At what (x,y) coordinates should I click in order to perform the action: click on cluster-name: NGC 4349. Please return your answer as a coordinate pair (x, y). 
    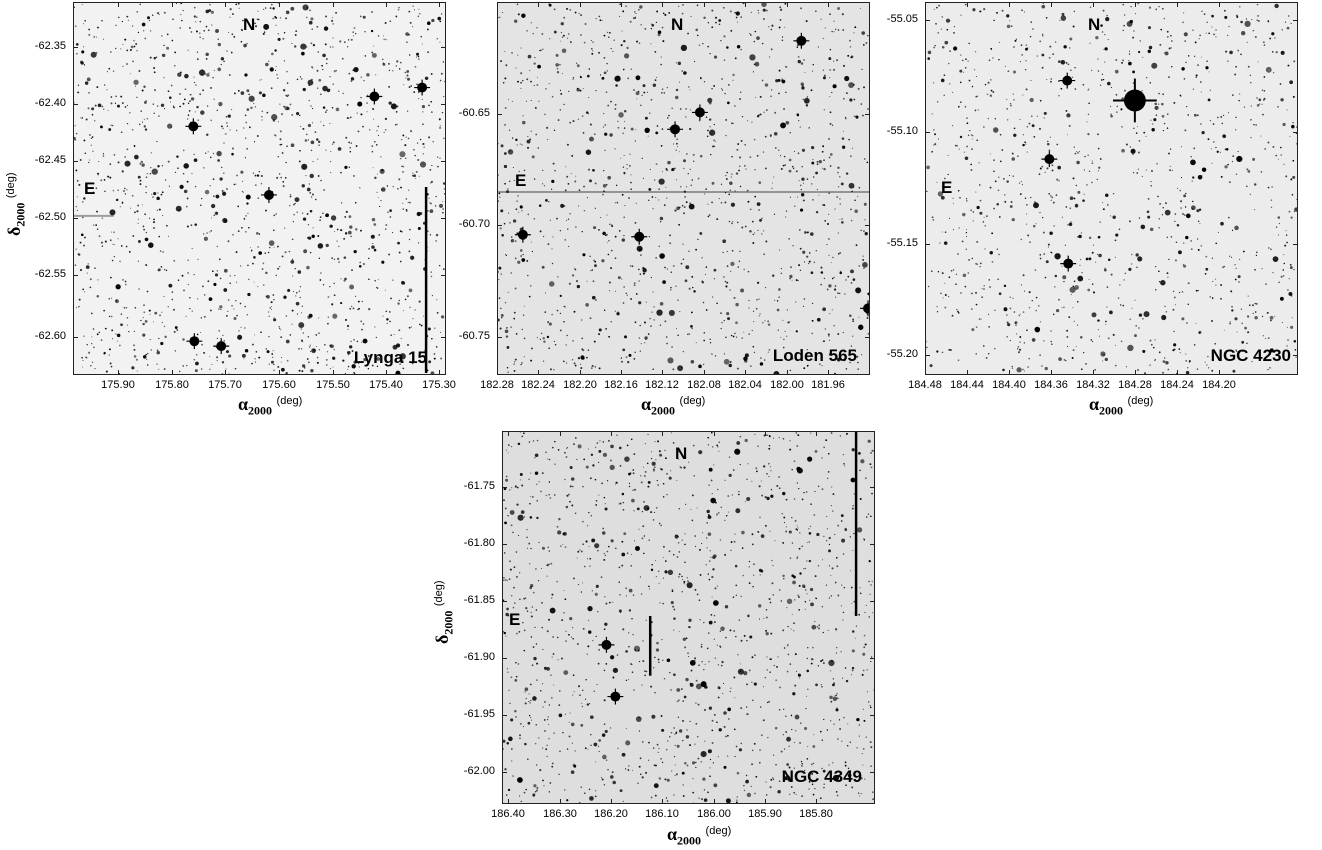
    Looking at the image, I should click on (821, 776).